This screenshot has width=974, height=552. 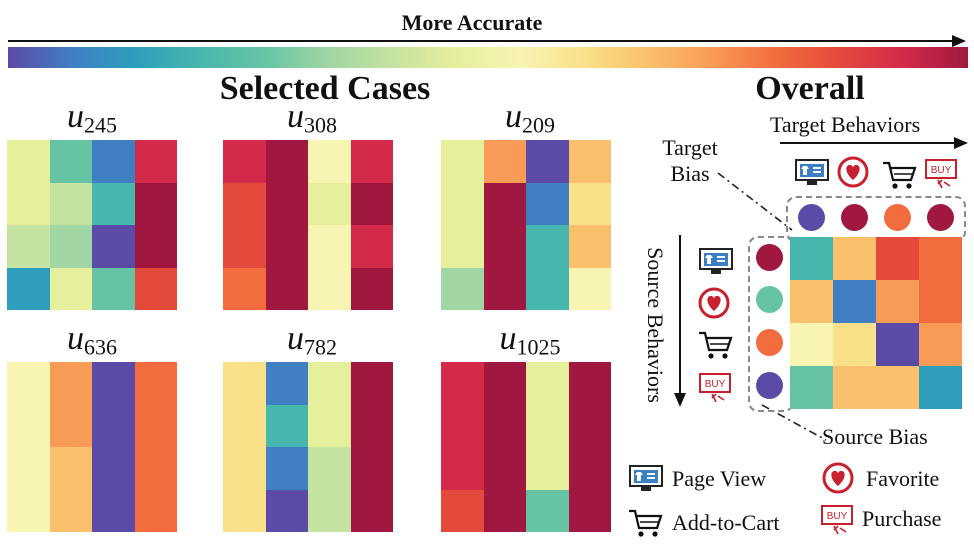 I want to click on legend-add-to-cart-label: Add-to-Cart, so click(x=726, y=522).